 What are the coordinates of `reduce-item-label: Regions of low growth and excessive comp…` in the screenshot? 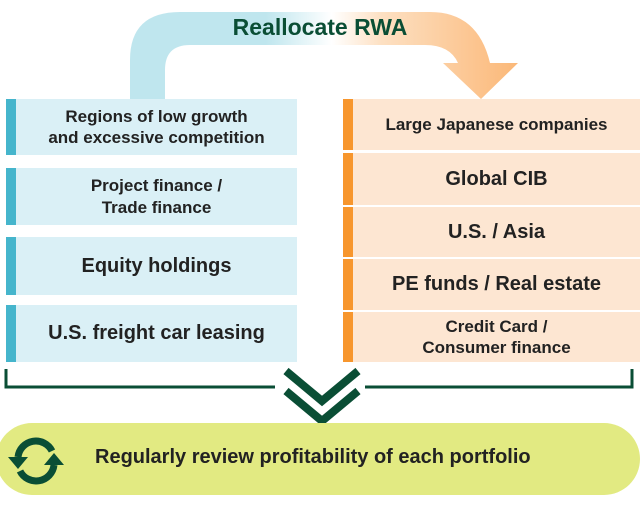 It's located at (156, 126).